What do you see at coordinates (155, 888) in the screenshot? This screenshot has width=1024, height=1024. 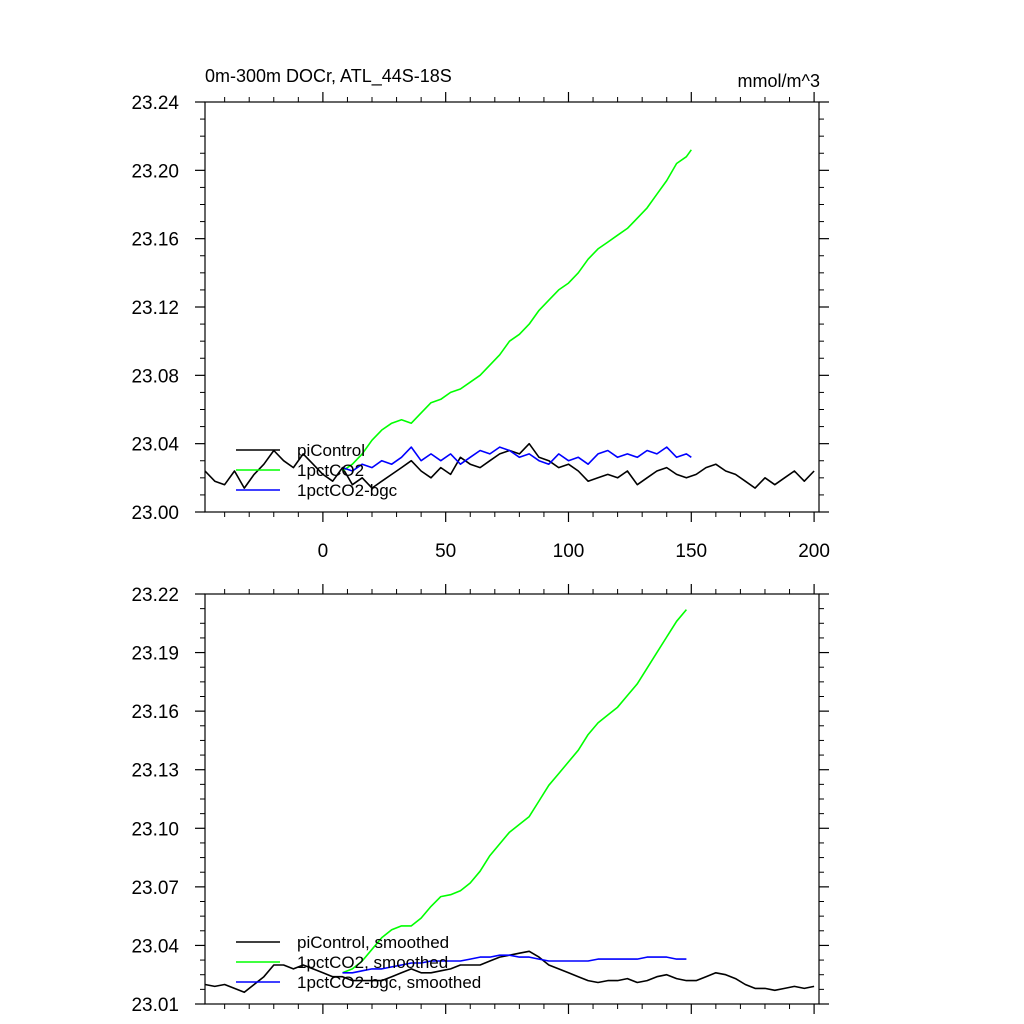 I see `y-tick-label: 23.07` at bounding box center [155, 888].